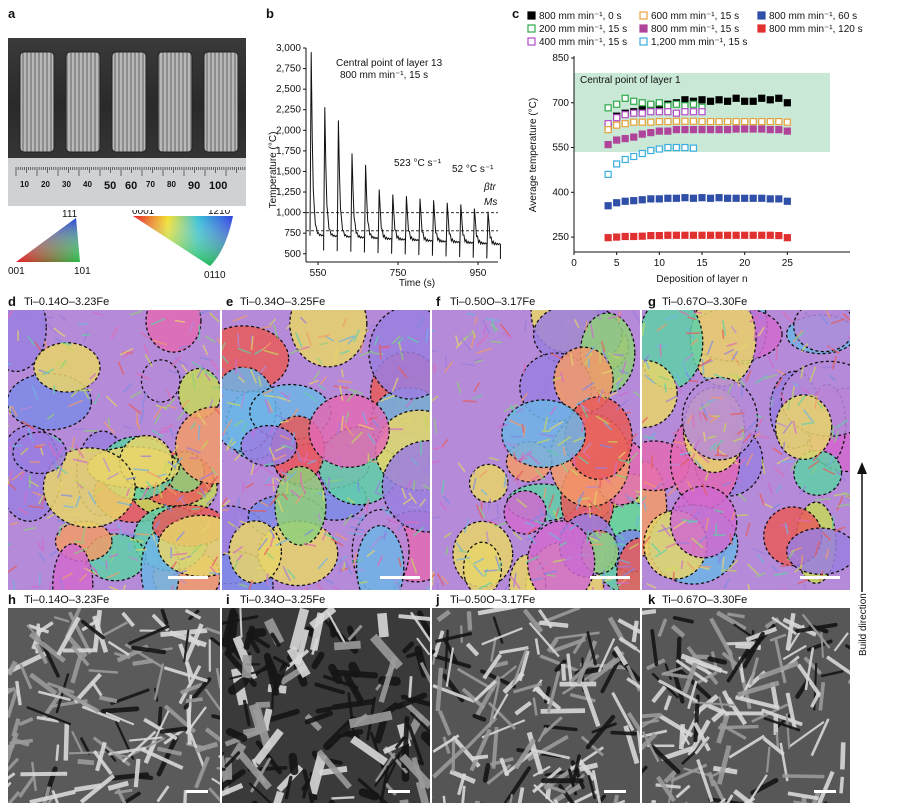 Image resolution: width=900 pixels, height=810 pixels. I want to click on scale-bar-e, so click(400, 577).